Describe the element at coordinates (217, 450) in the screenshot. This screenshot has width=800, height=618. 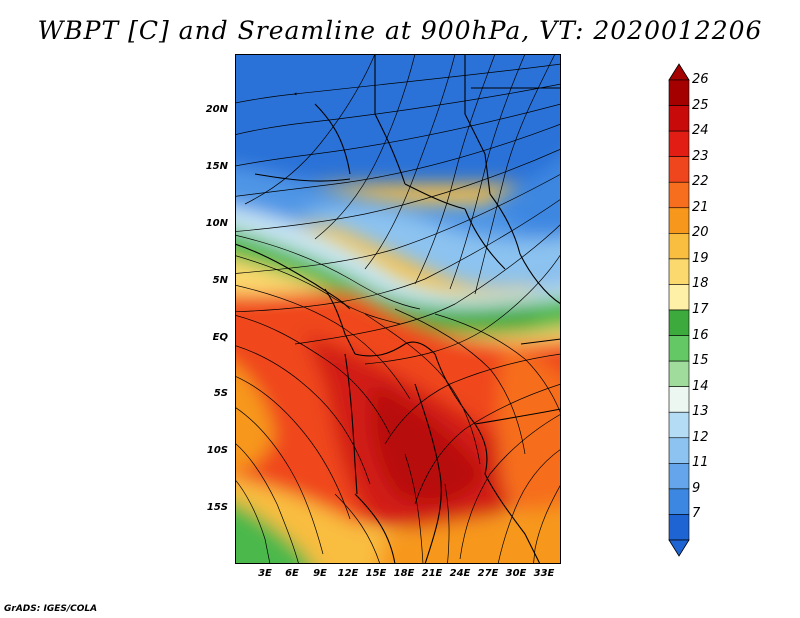
I see `lat-label-10s: 10S` at that location.